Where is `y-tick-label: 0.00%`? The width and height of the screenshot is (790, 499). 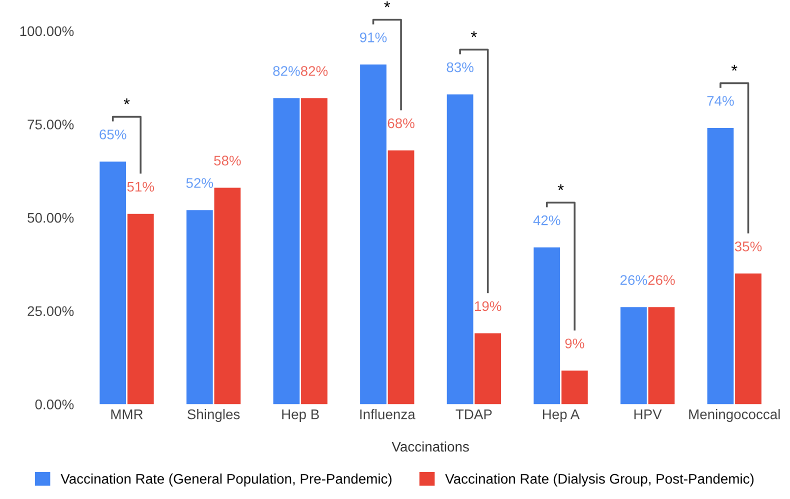
y-tick-label: 0.00% is located at coordinates (54, 405).